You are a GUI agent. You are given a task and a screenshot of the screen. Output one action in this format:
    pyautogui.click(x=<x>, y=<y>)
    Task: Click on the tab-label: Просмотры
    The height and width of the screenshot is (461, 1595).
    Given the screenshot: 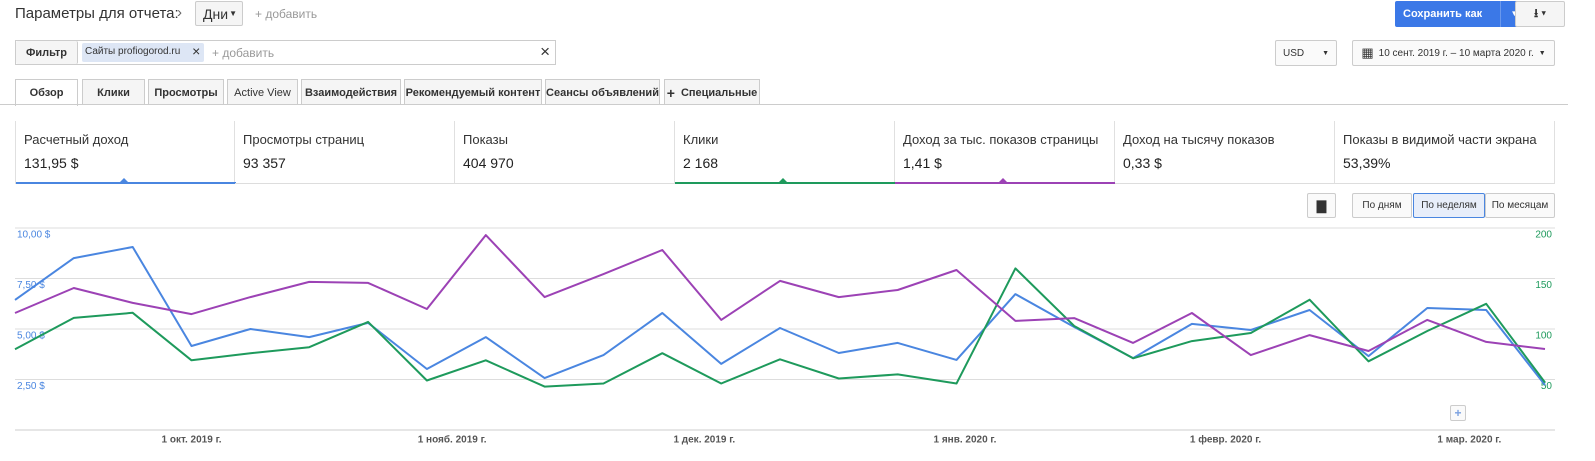 What is the action you would take?
    pyautogui.click(x=186, y=92)
    